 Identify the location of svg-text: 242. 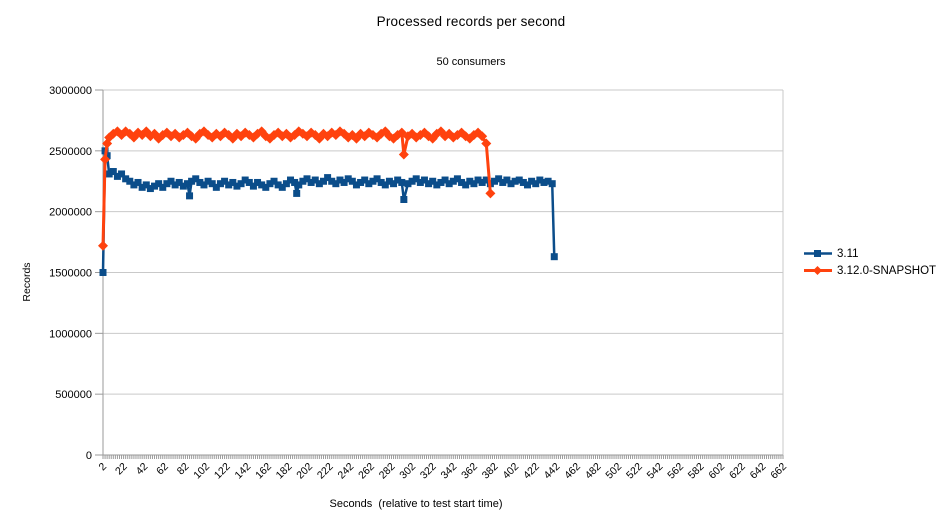
(346, 471).